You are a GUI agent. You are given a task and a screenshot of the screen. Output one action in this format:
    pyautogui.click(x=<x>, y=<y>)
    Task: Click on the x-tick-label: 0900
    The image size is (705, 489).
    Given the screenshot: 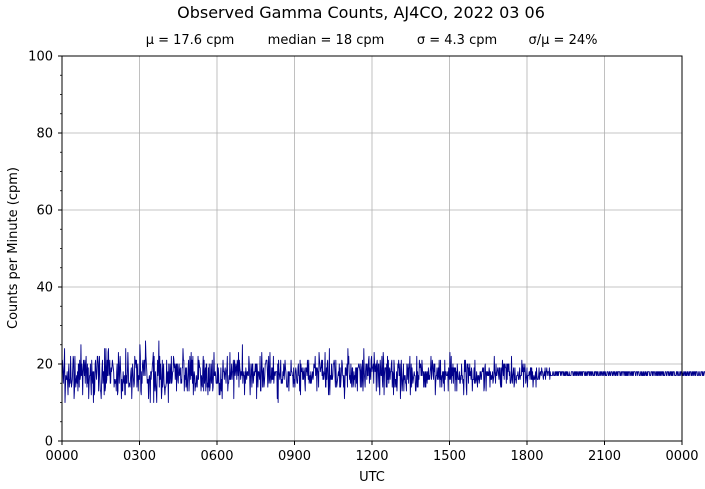 What is the action you would take?
    pyautogui.click(x=294, y=456)
    